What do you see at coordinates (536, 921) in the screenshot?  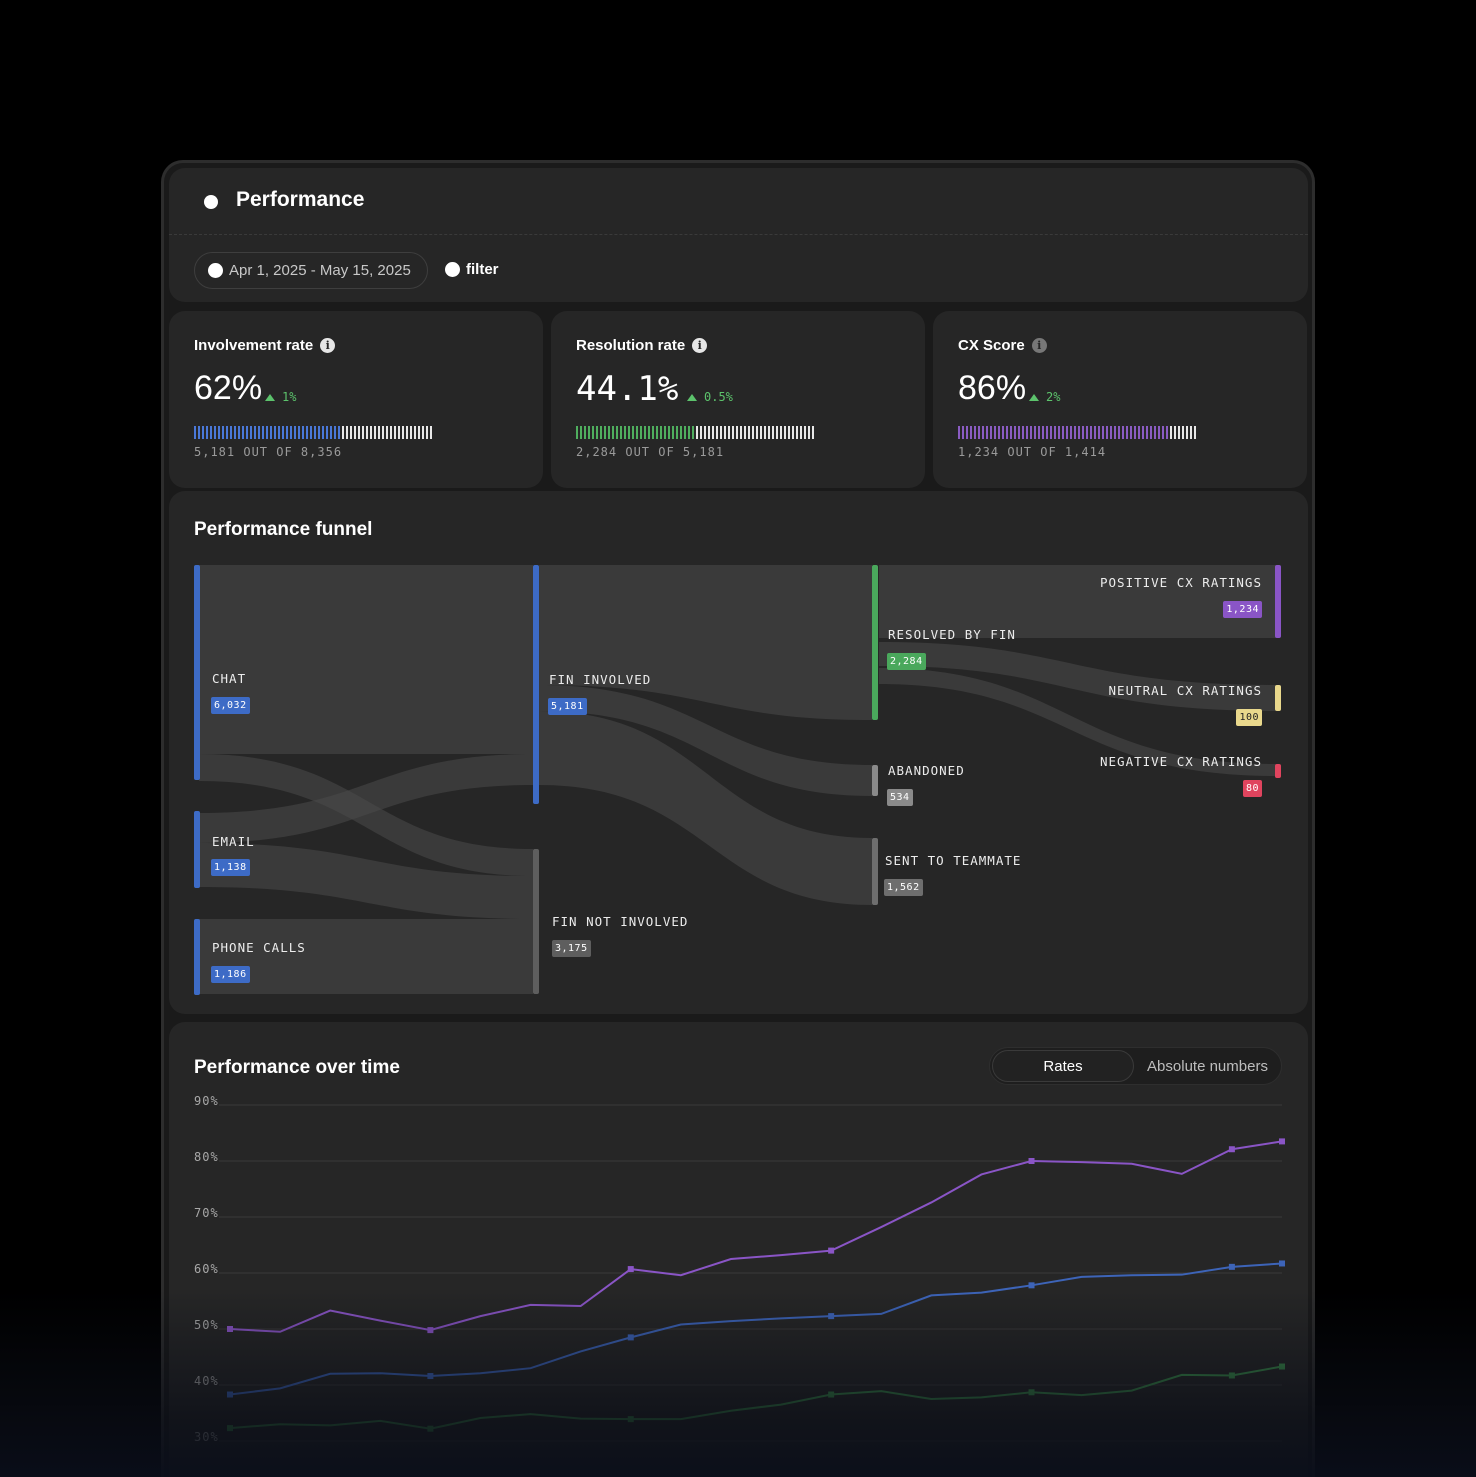 I see `node-bar-fin-not-involved` at bounding box center [536, 921].